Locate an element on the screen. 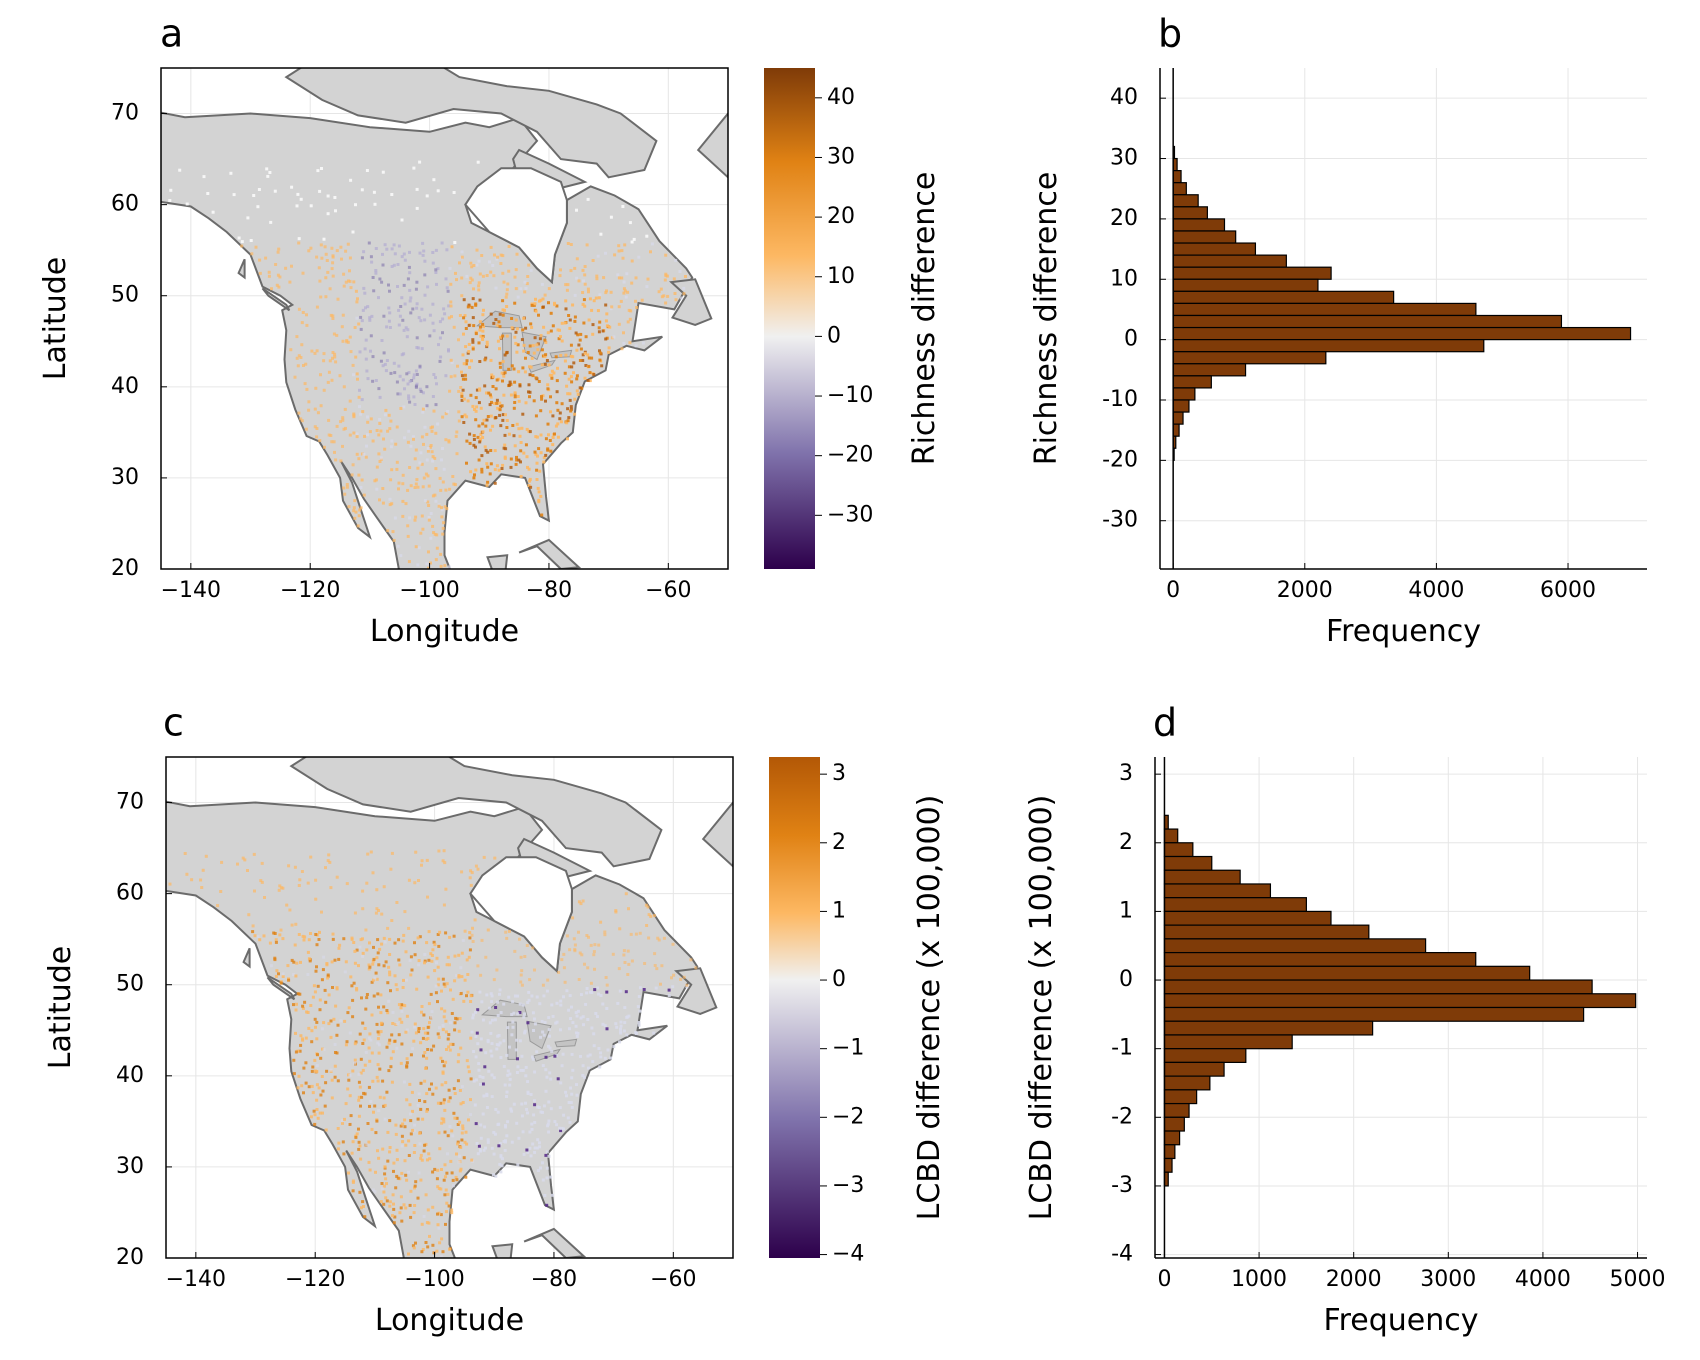 This screenshot has width=1700, height=1360. y-tick-label: 3 is located at coordinates (1126, 773).